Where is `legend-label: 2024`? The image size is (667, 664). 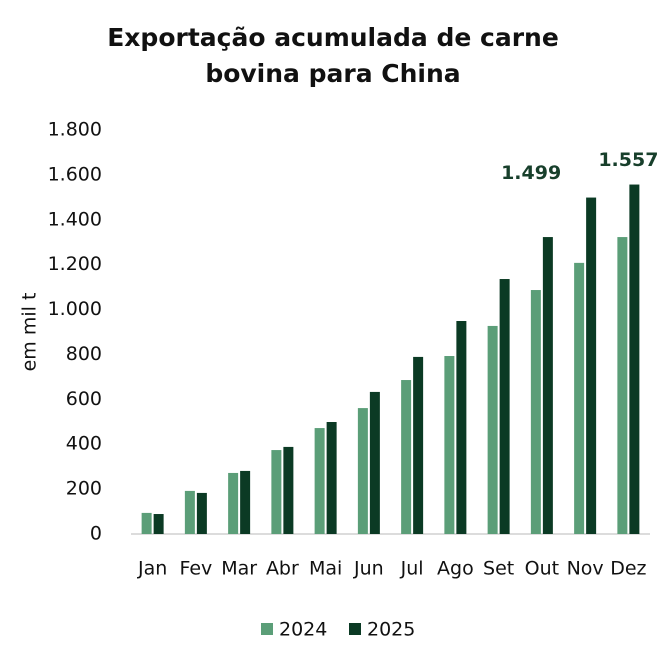 legend-label: 2024 is located at coordinates (303, 630).